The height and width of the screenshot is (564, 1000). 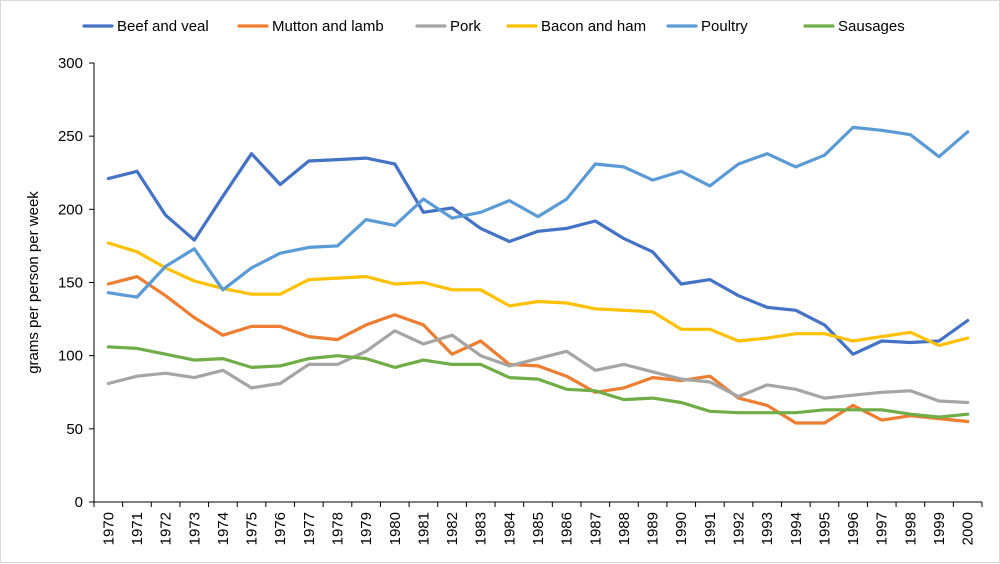 What do you see at coordinates (194, 528) in the screenshot?
I see `x-tick-label: 1973` at bounding box center [194, 528].